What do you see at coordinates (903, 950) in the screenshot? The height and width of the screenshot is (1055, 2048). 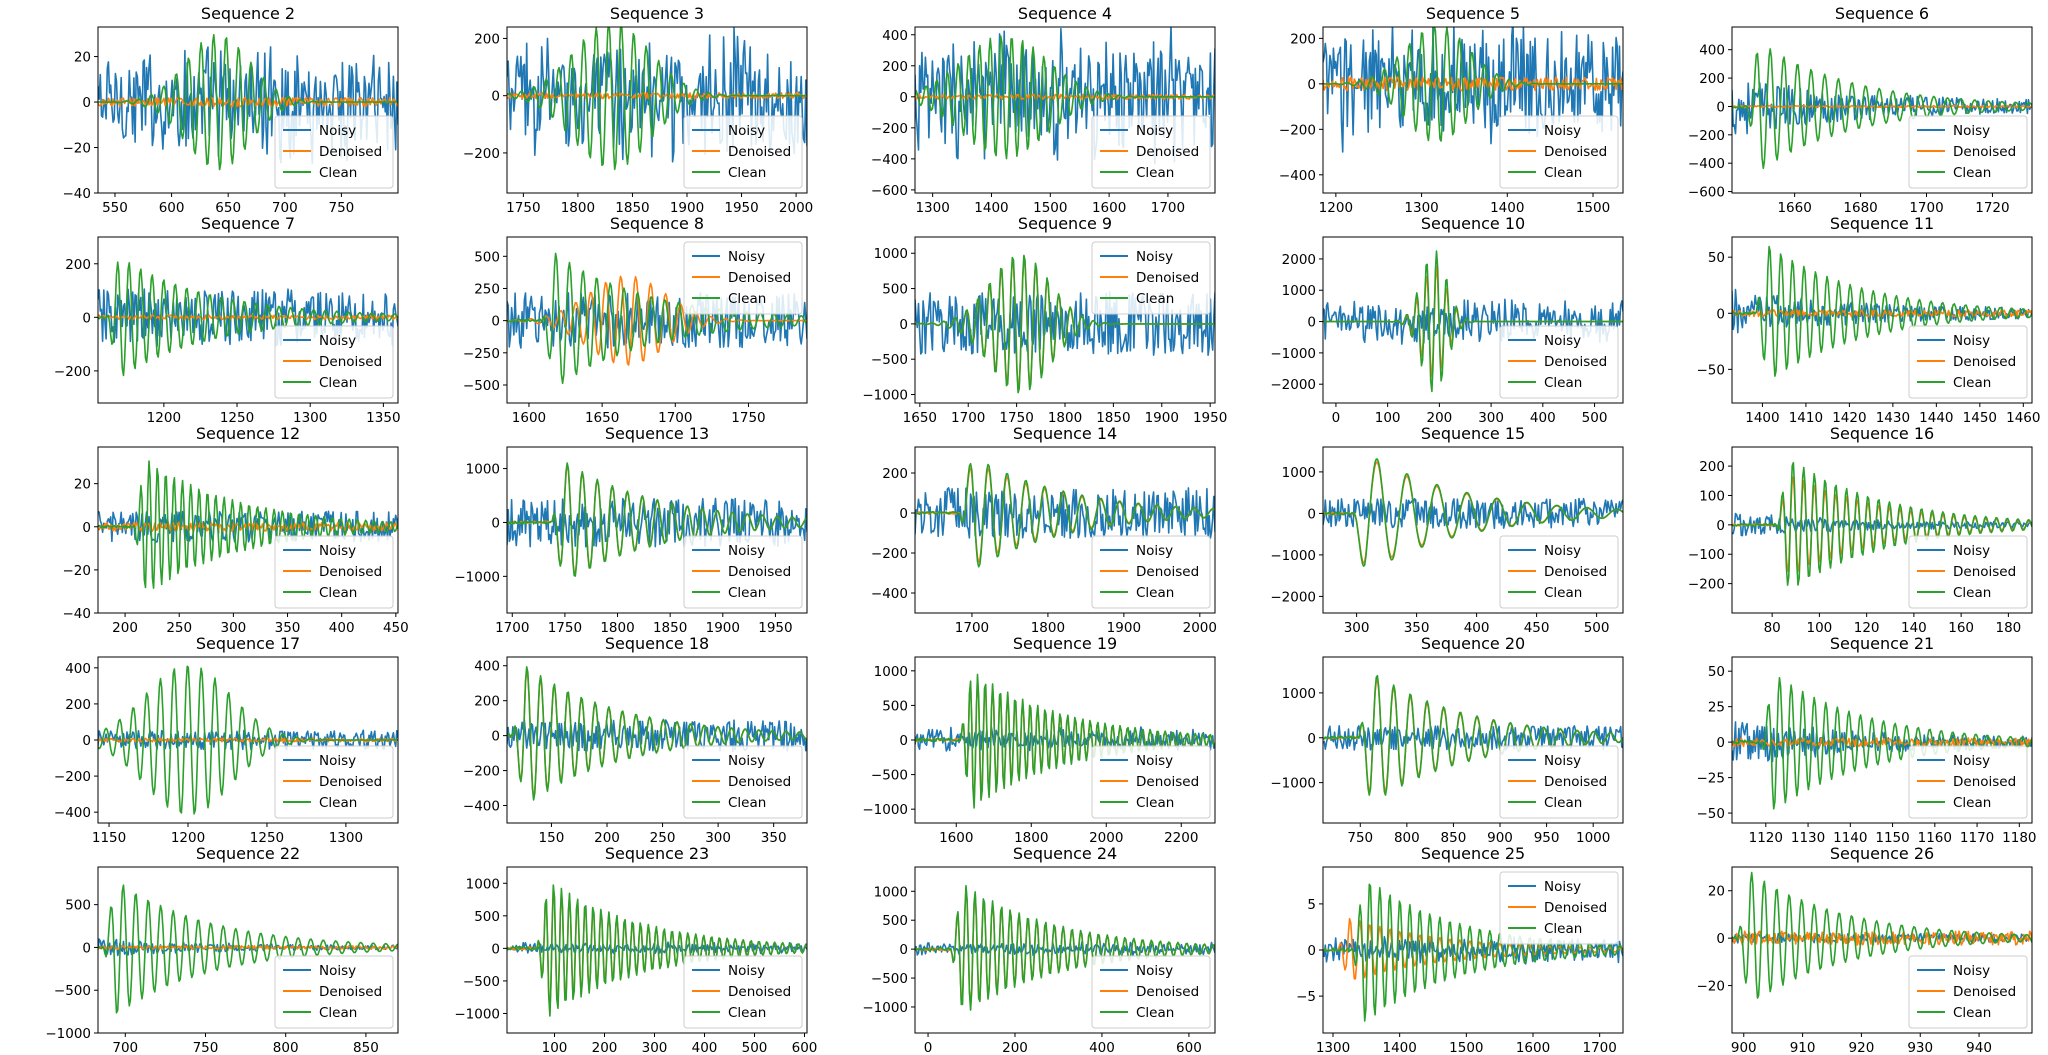 I see `y-tick-label: 0` at bounding box center [903, 950].